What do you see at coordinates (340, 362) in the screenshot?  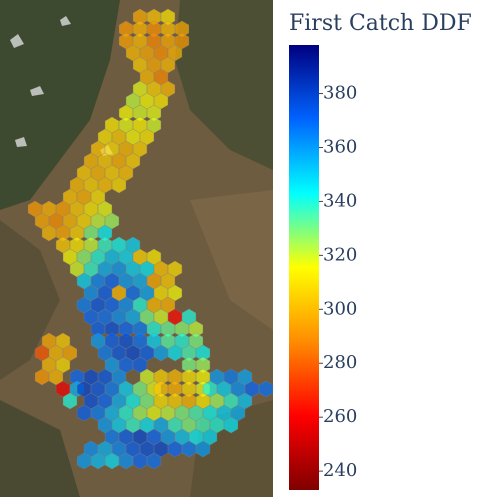 I see `colorbar-tick-label: 280` at bounding box center [340, 362].